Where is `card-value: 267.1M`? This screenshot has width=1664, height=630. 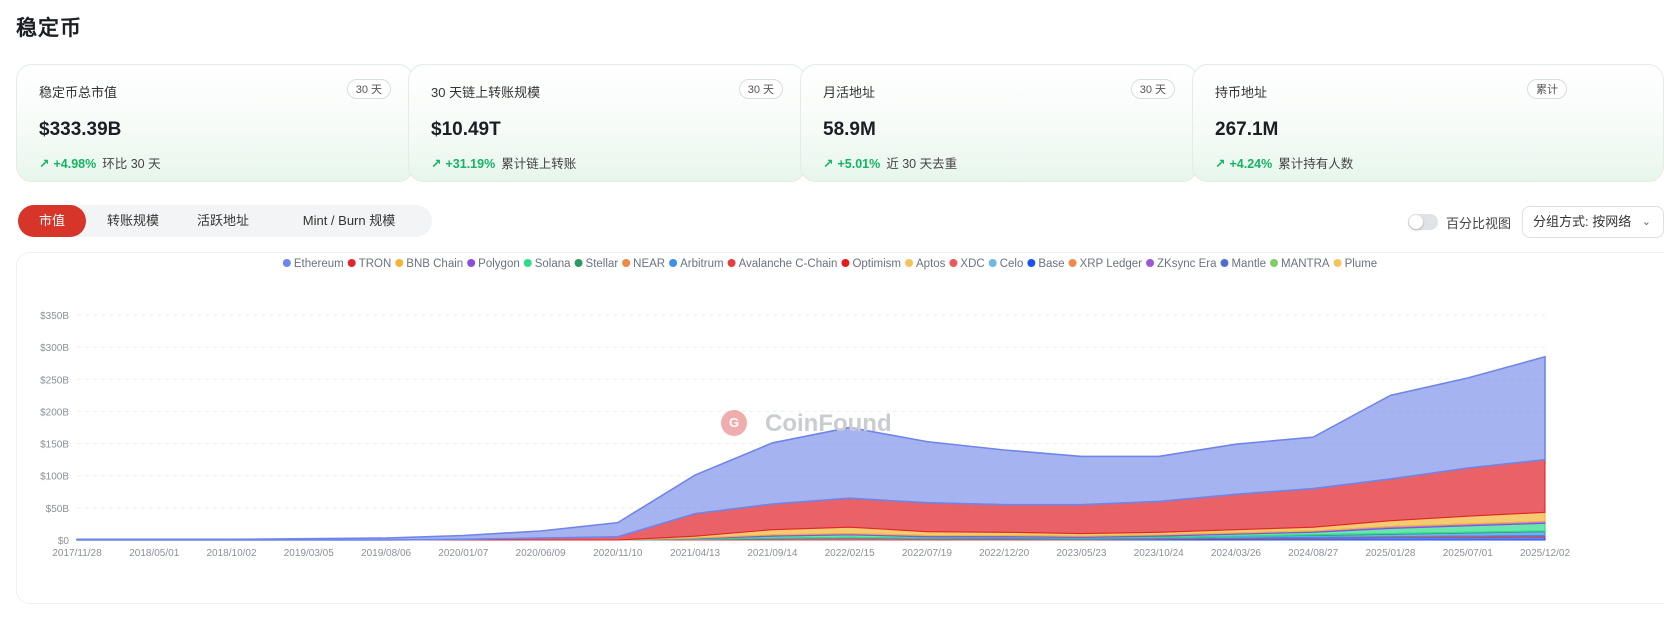
card-value: 267.1M is located at coordinates (1247, 129).